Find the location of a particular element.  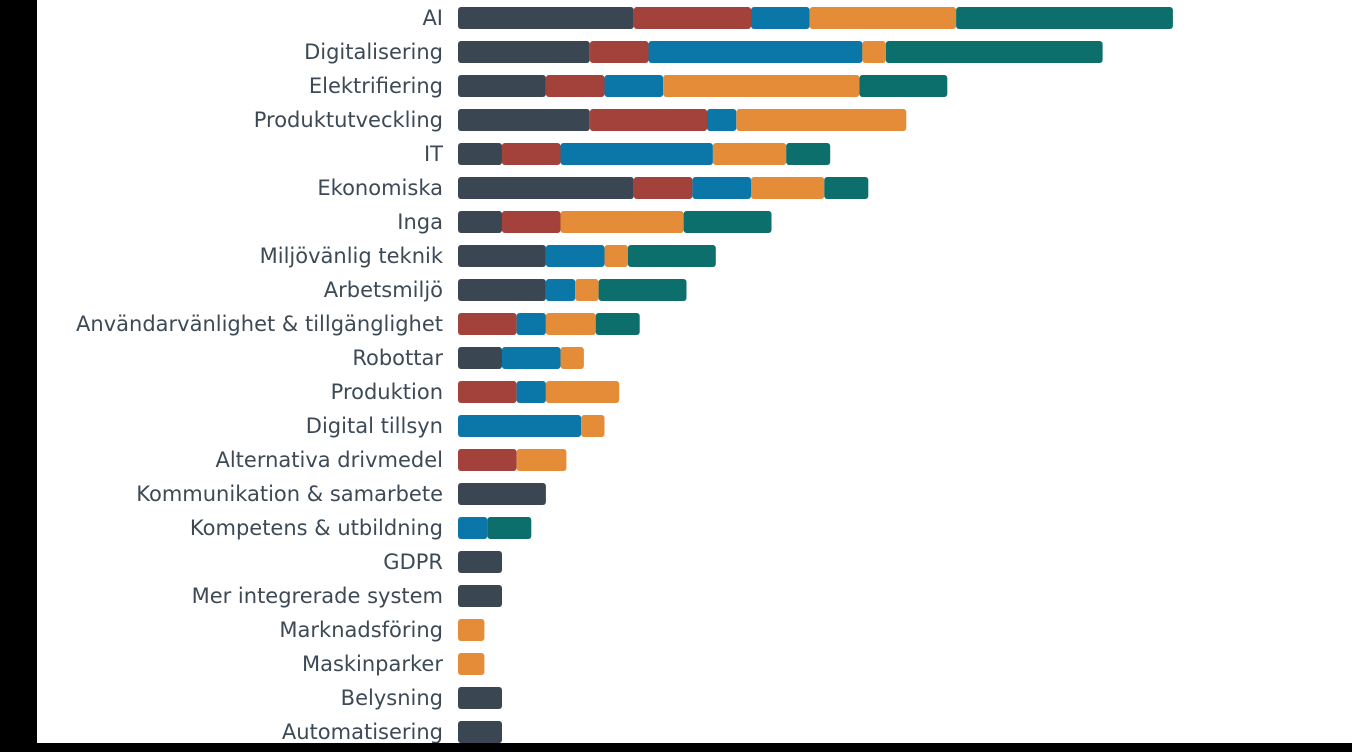

category-label: Produktion is located at coordinates (387, 392).